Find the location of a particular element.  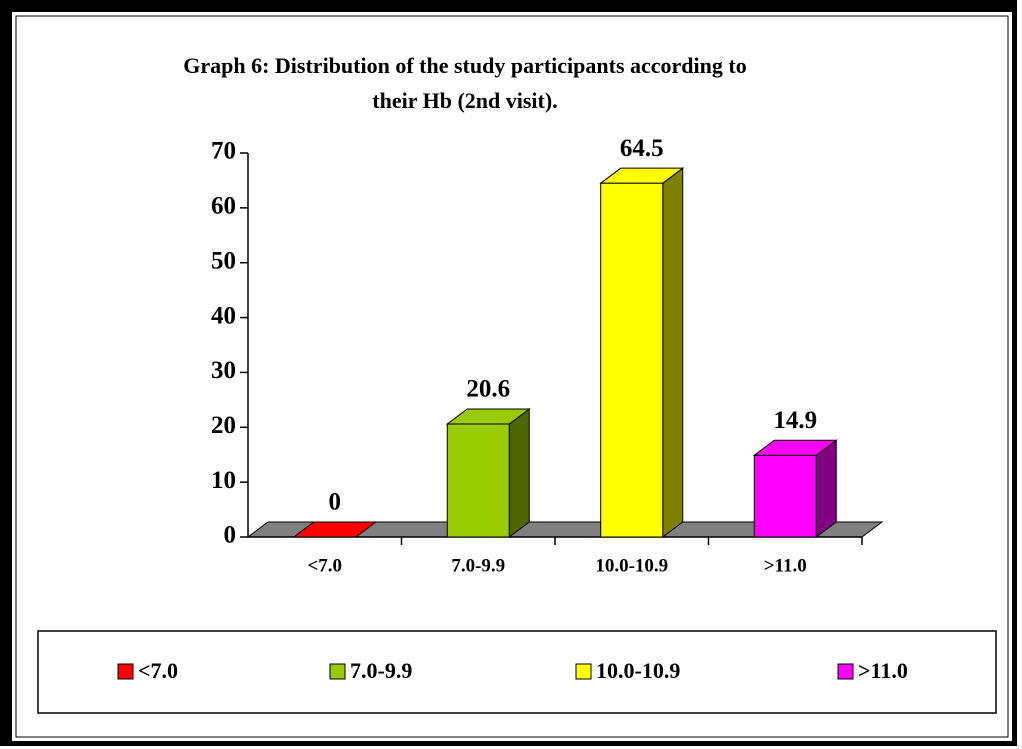

x-tick-label: 10.0-10.9 is located at coordinates (631, 565).